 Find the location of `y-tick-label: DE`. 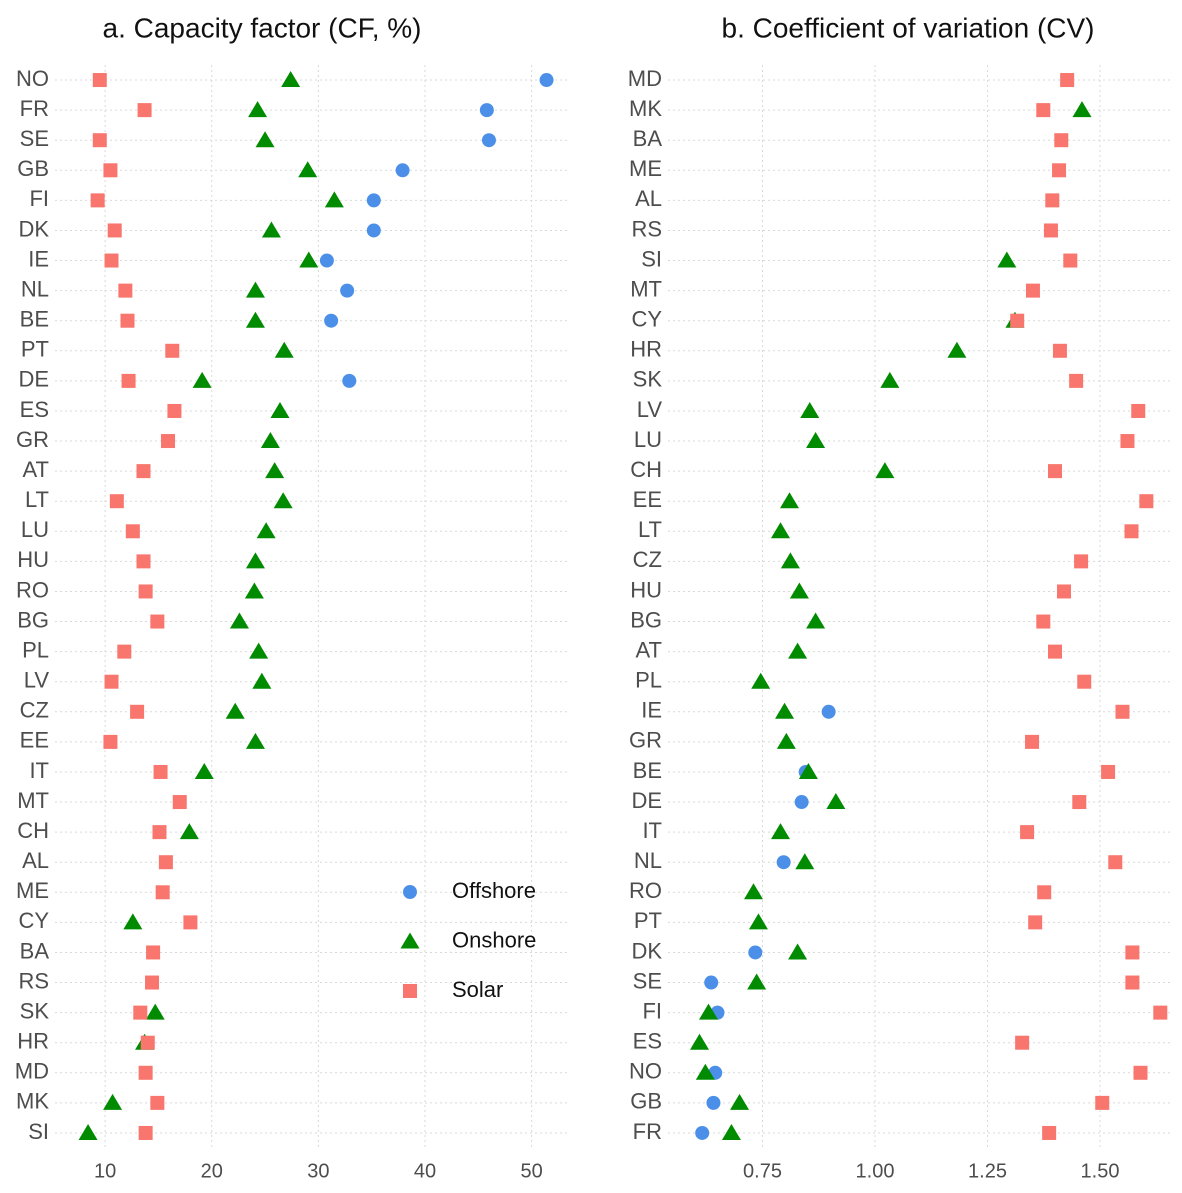

y-tick-label: DE is located at coordinates (646, 800).